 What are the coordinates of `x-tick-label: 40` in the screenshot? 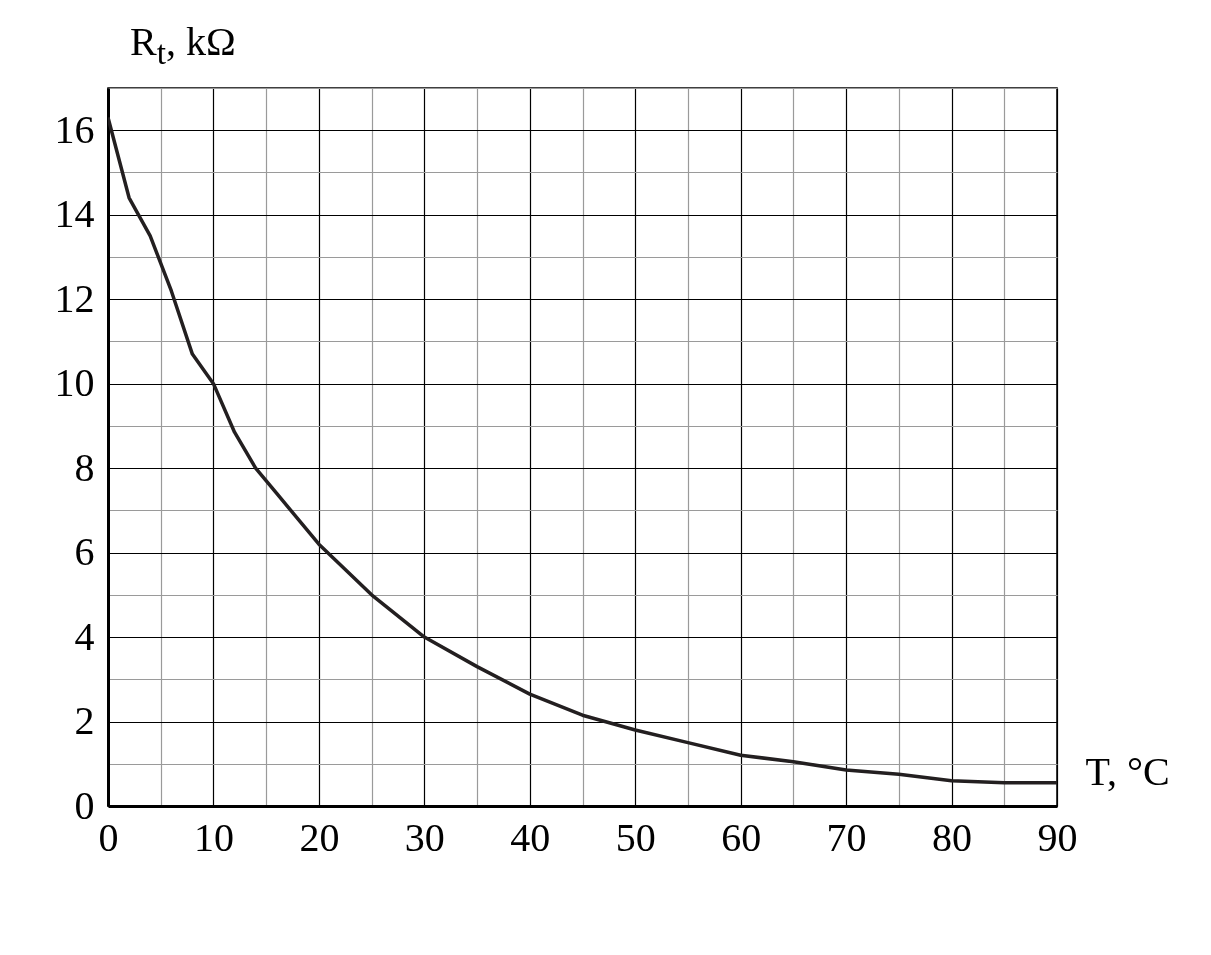 It's located at (530, 837).